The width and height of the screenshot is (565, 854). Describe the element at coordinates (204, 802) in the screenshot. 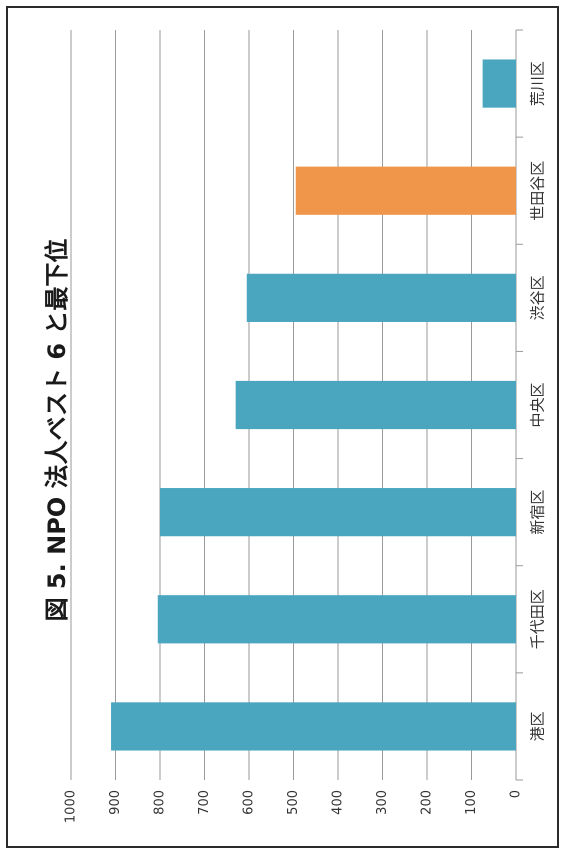

I see `value-tick-label-700: 700` at that location.